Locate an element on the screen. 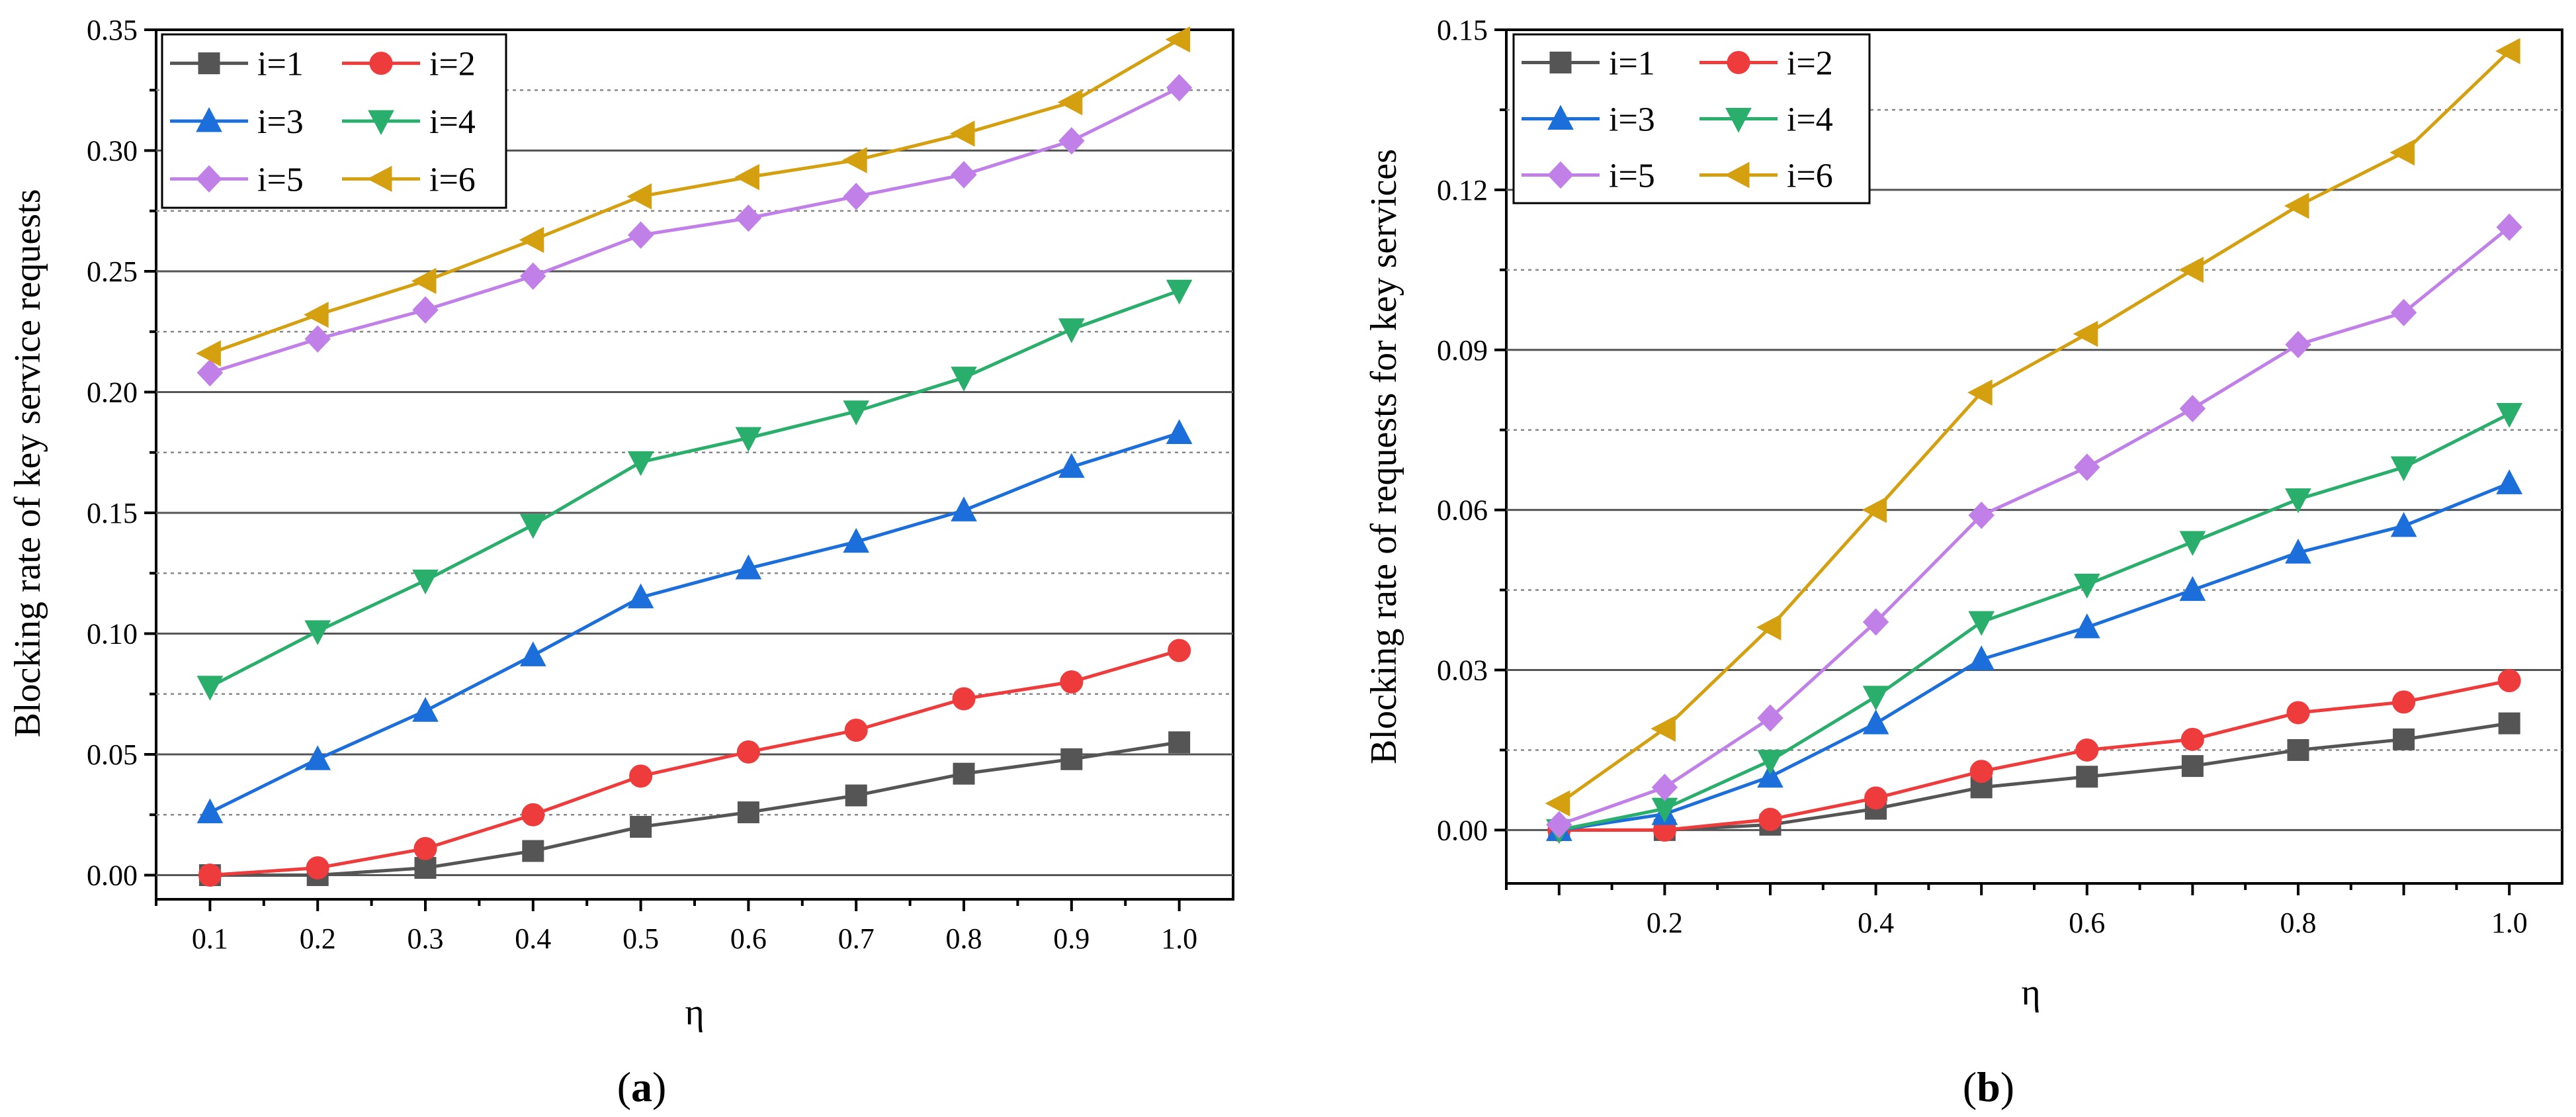  y-tick-label: 0.35 is located at coordinates (113, 30).